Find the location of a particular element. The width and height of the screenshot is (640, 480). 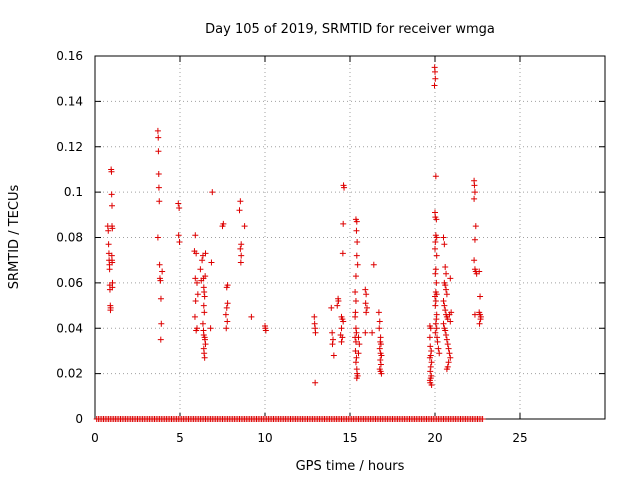

data-point-zero is located at coordinates (482, 419).